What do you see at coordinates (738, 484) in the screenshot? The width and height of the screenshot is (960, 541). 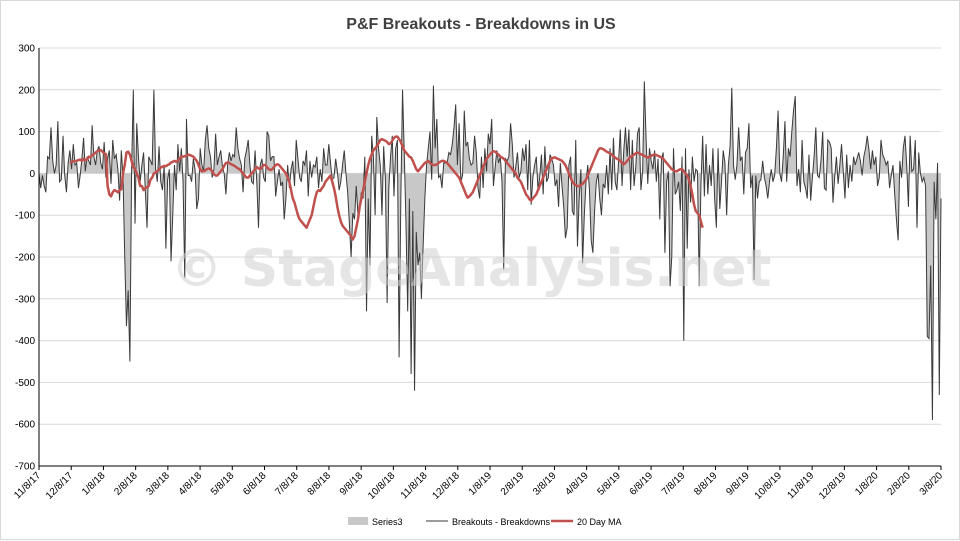 I see `x-tick-label: 9/8/19` at bounding box center [738, 484].